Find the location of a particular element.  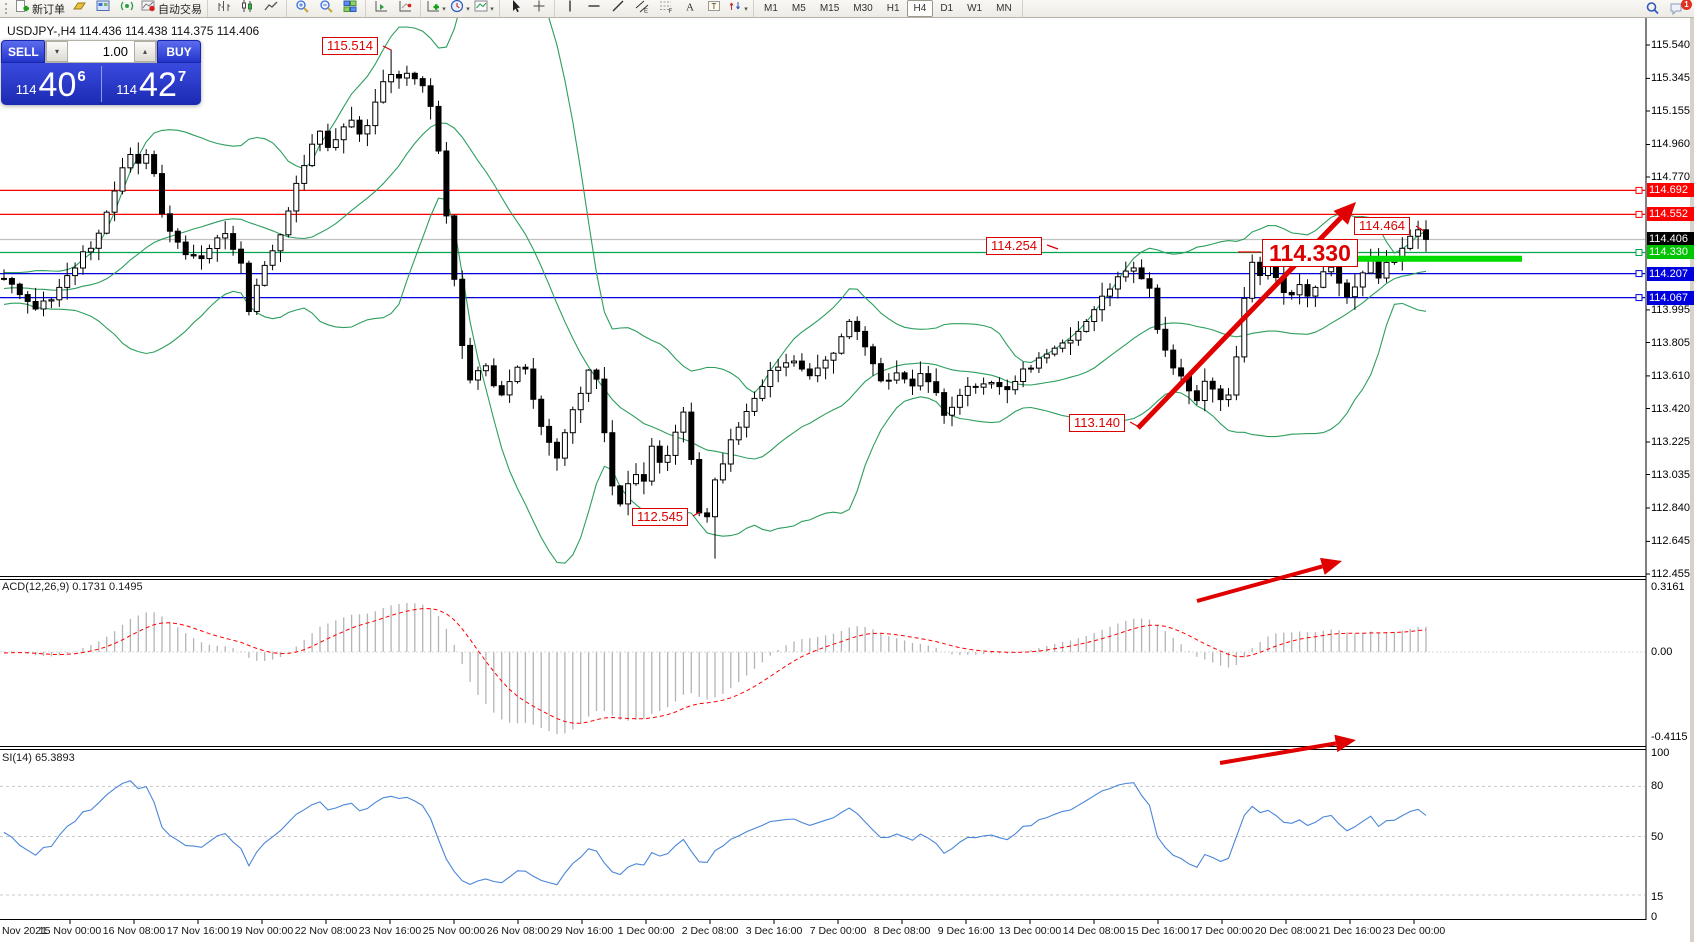

buy-price-big: 42 is located at coordinates (158, 85).